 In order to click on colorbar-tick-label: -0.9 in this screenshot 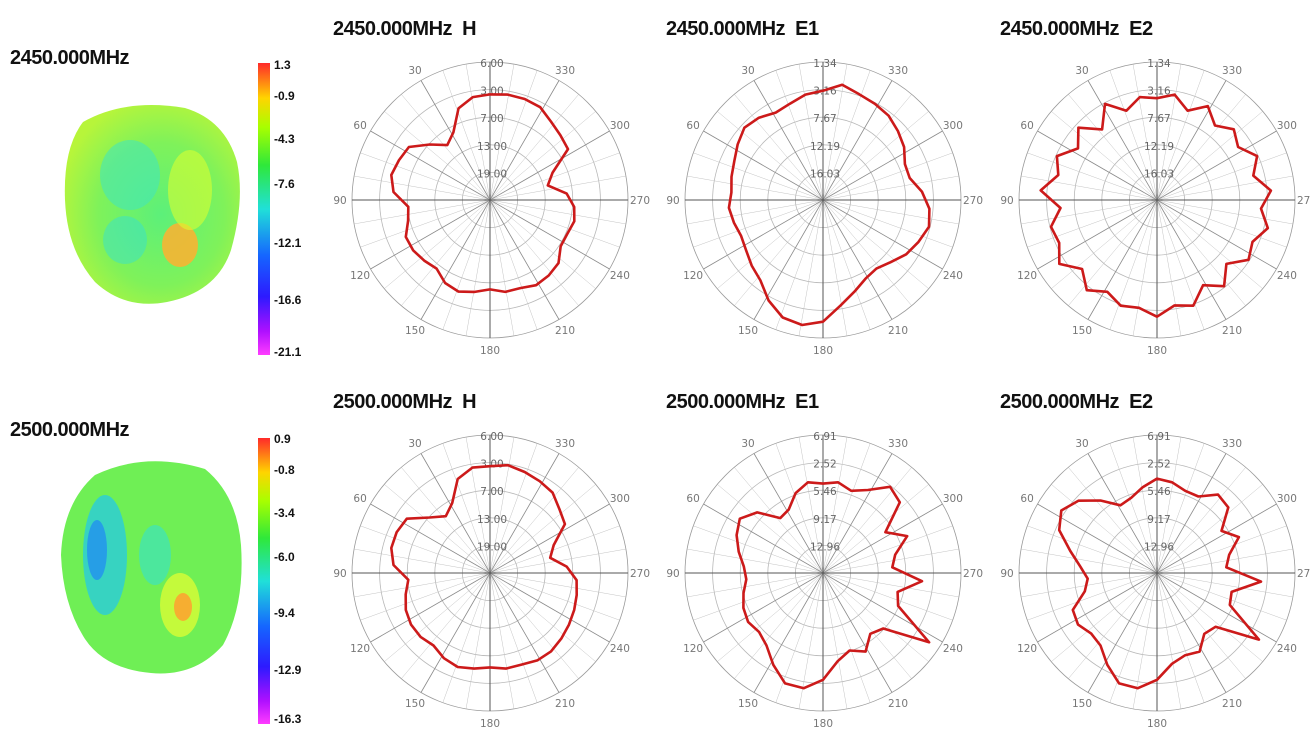, I will do `click(284, 96)`.